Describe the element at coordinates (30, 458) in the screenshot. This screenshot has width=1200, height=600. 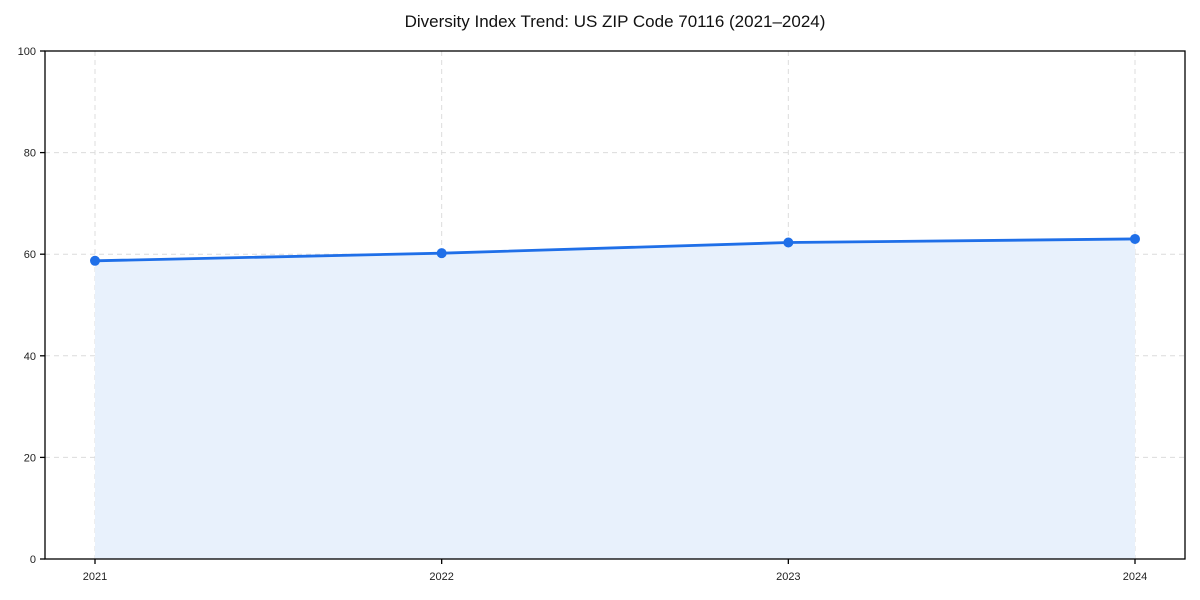
I see `y-tick-label: 20` at that location.